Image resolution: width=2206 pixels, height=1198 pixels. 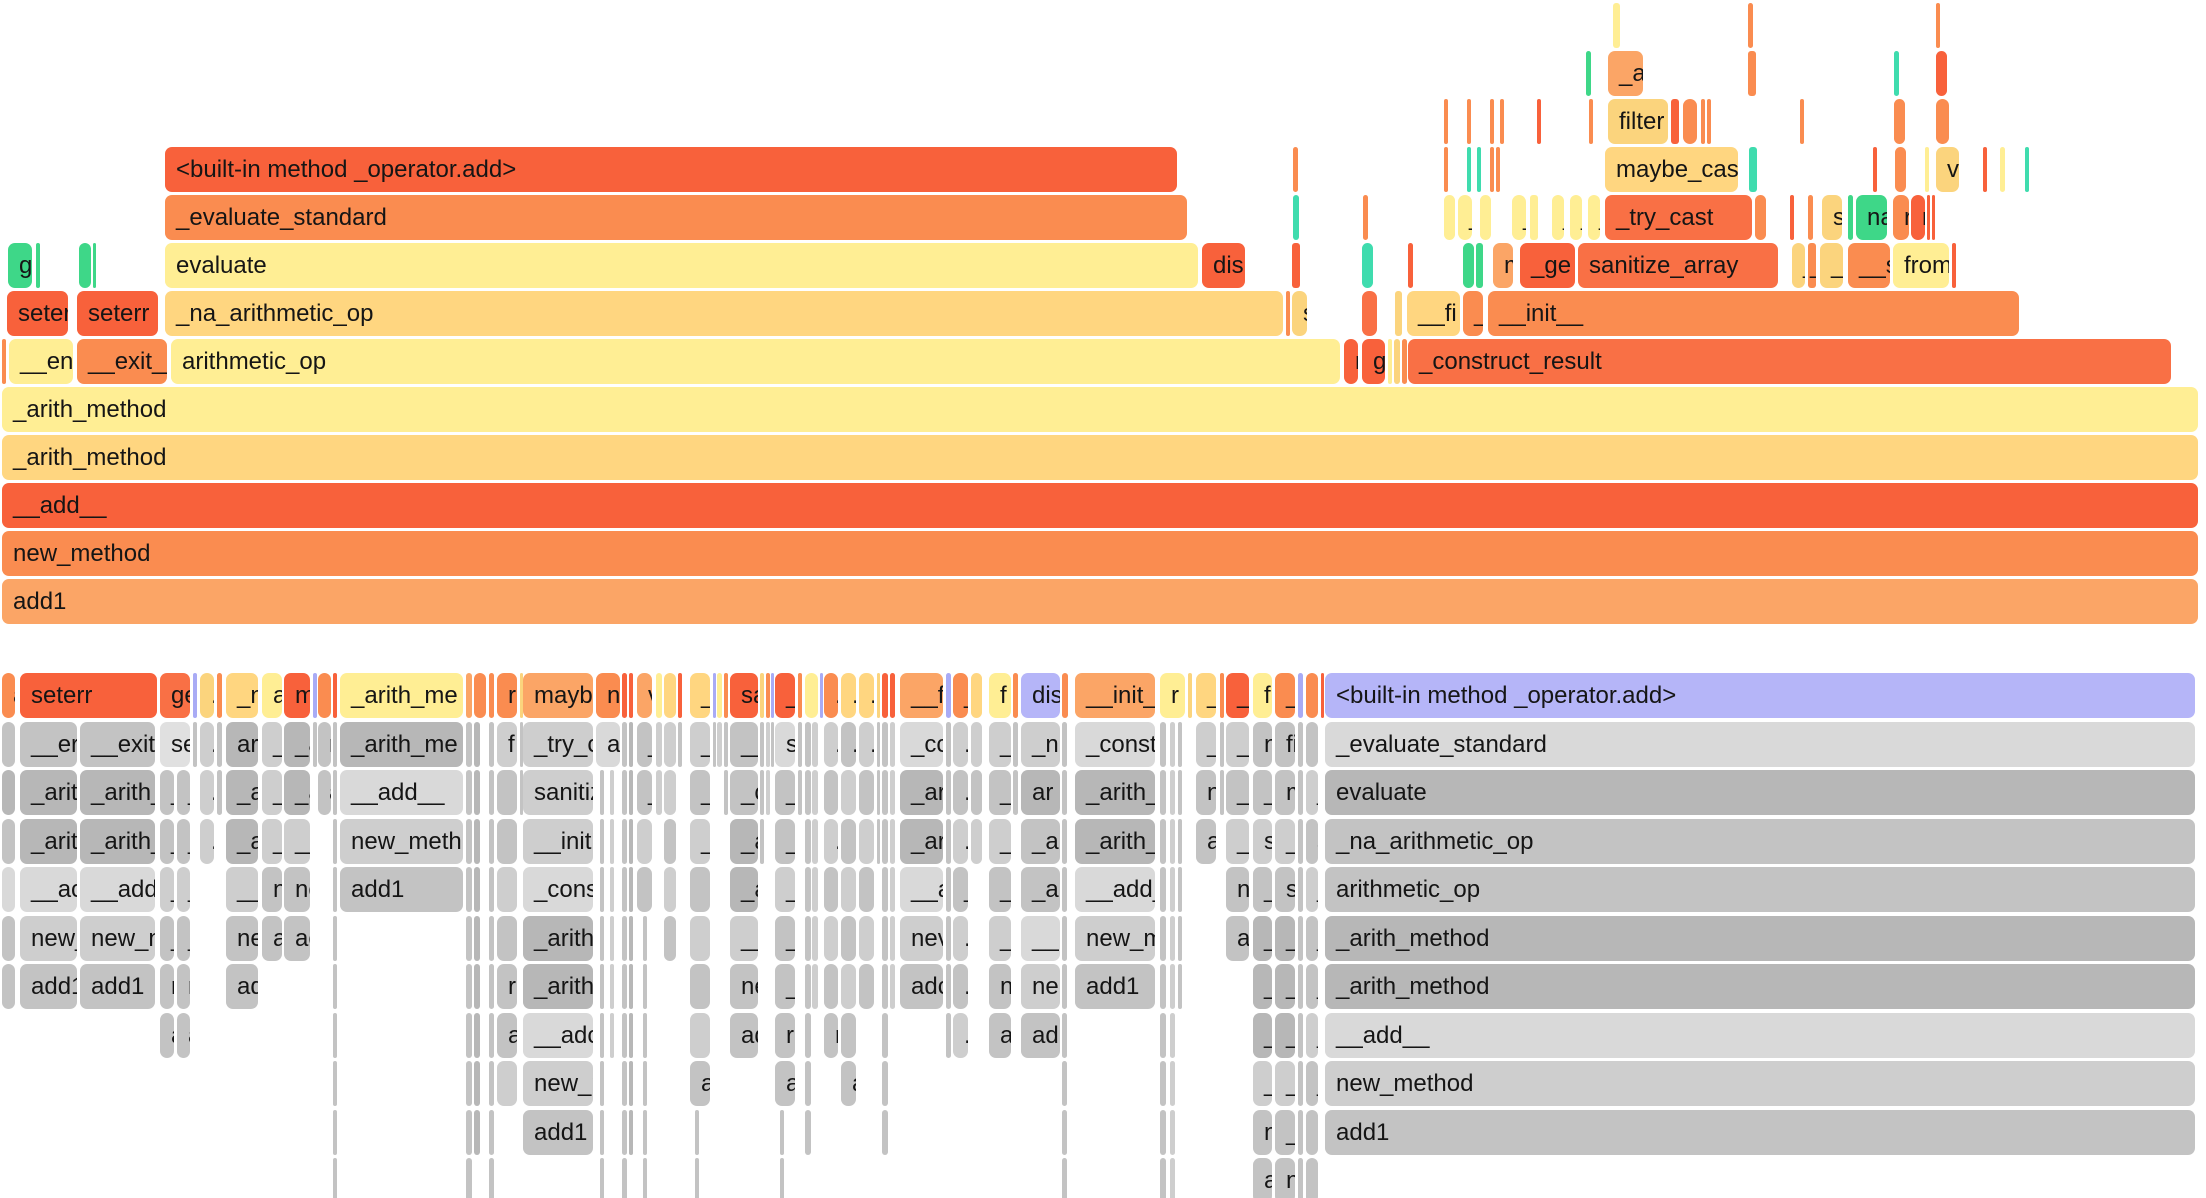 What do you see at coordinates (1237, 938) in the screenshot?
I see `flame-frame: a(` at bounding box center [1237, 938].